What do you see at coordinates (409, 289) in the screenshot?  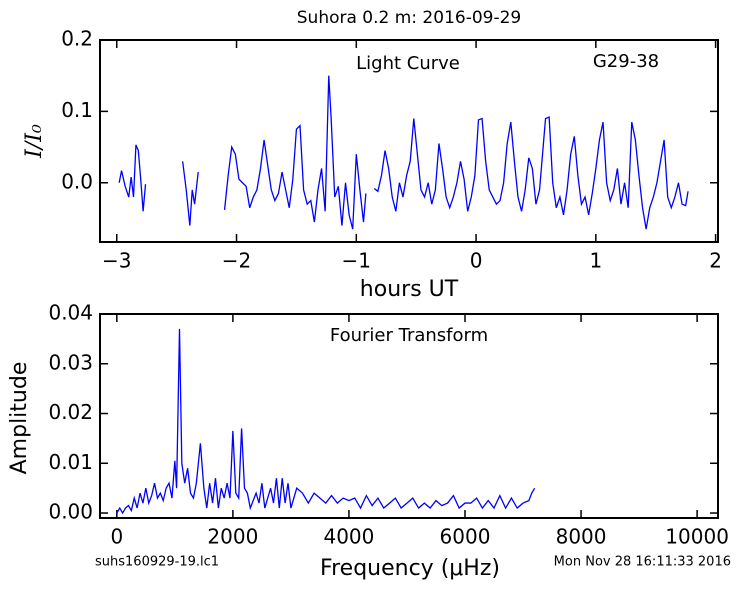 I see `x-axis-label: hours UT` at bounding box center [409, 289].